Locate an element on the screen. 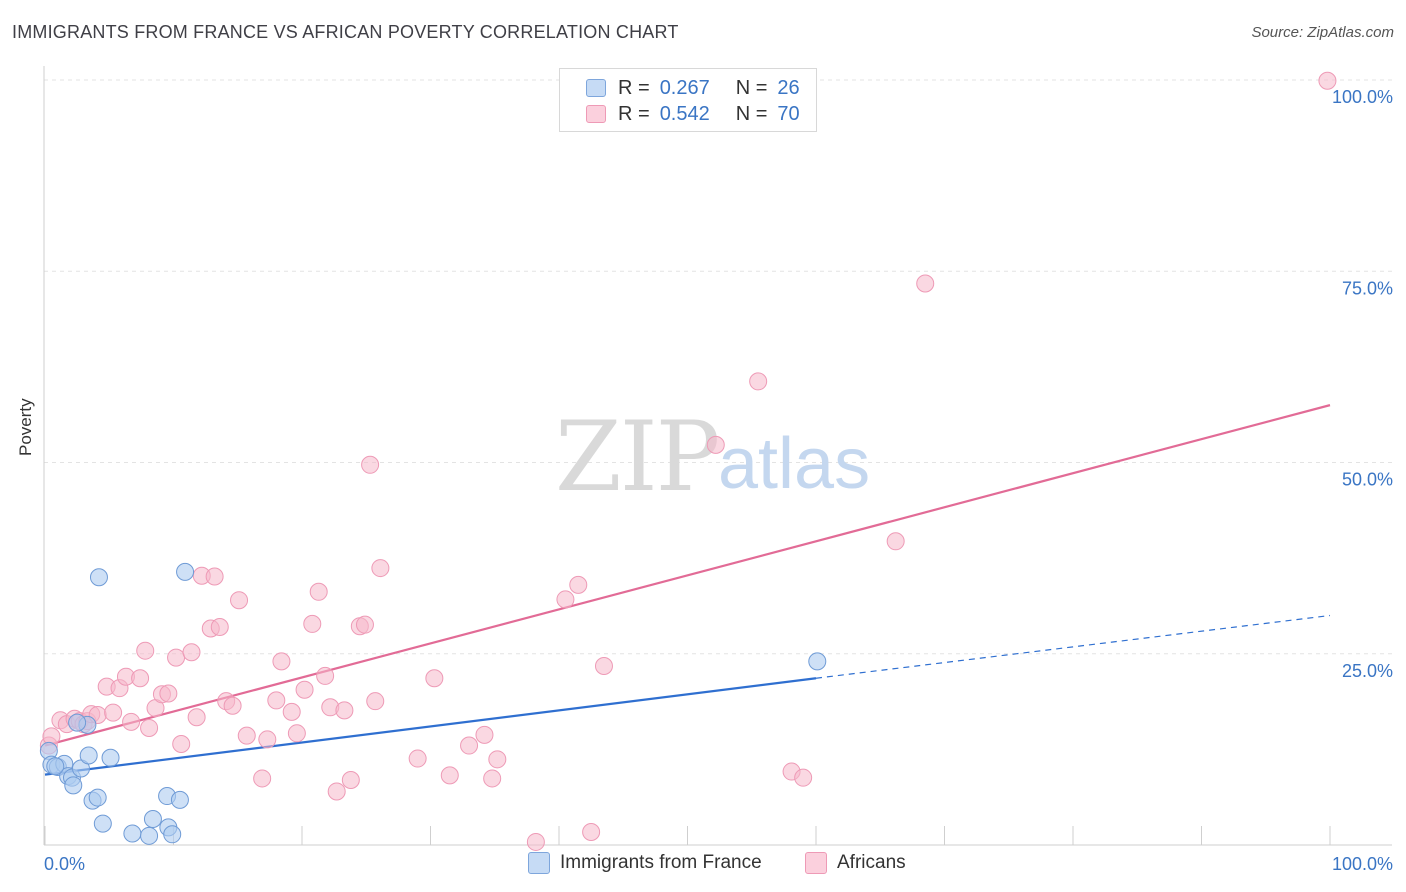 The height and width of the screenshot is (892, 1406). chart-source: Source: ZipAtlas.com is located at coordinates (1322, 32).